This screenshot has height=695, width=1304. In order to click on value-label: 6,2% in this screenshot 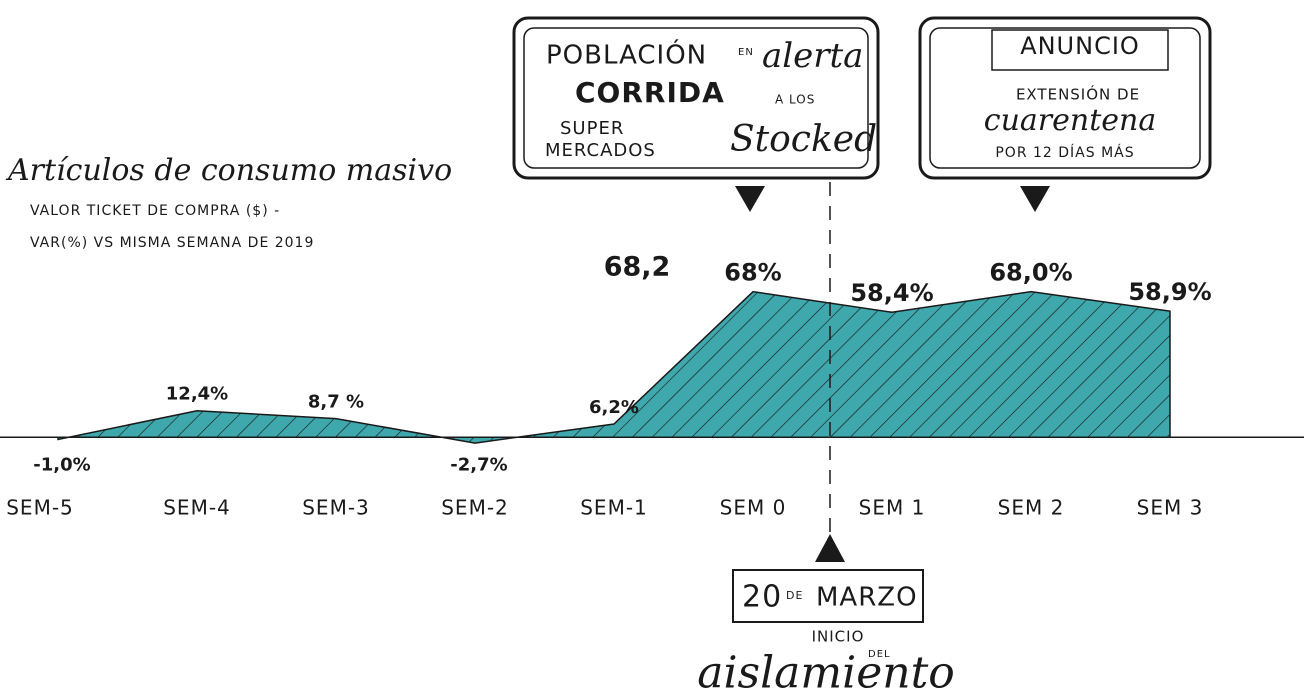, I will do `click(614, 407)`.